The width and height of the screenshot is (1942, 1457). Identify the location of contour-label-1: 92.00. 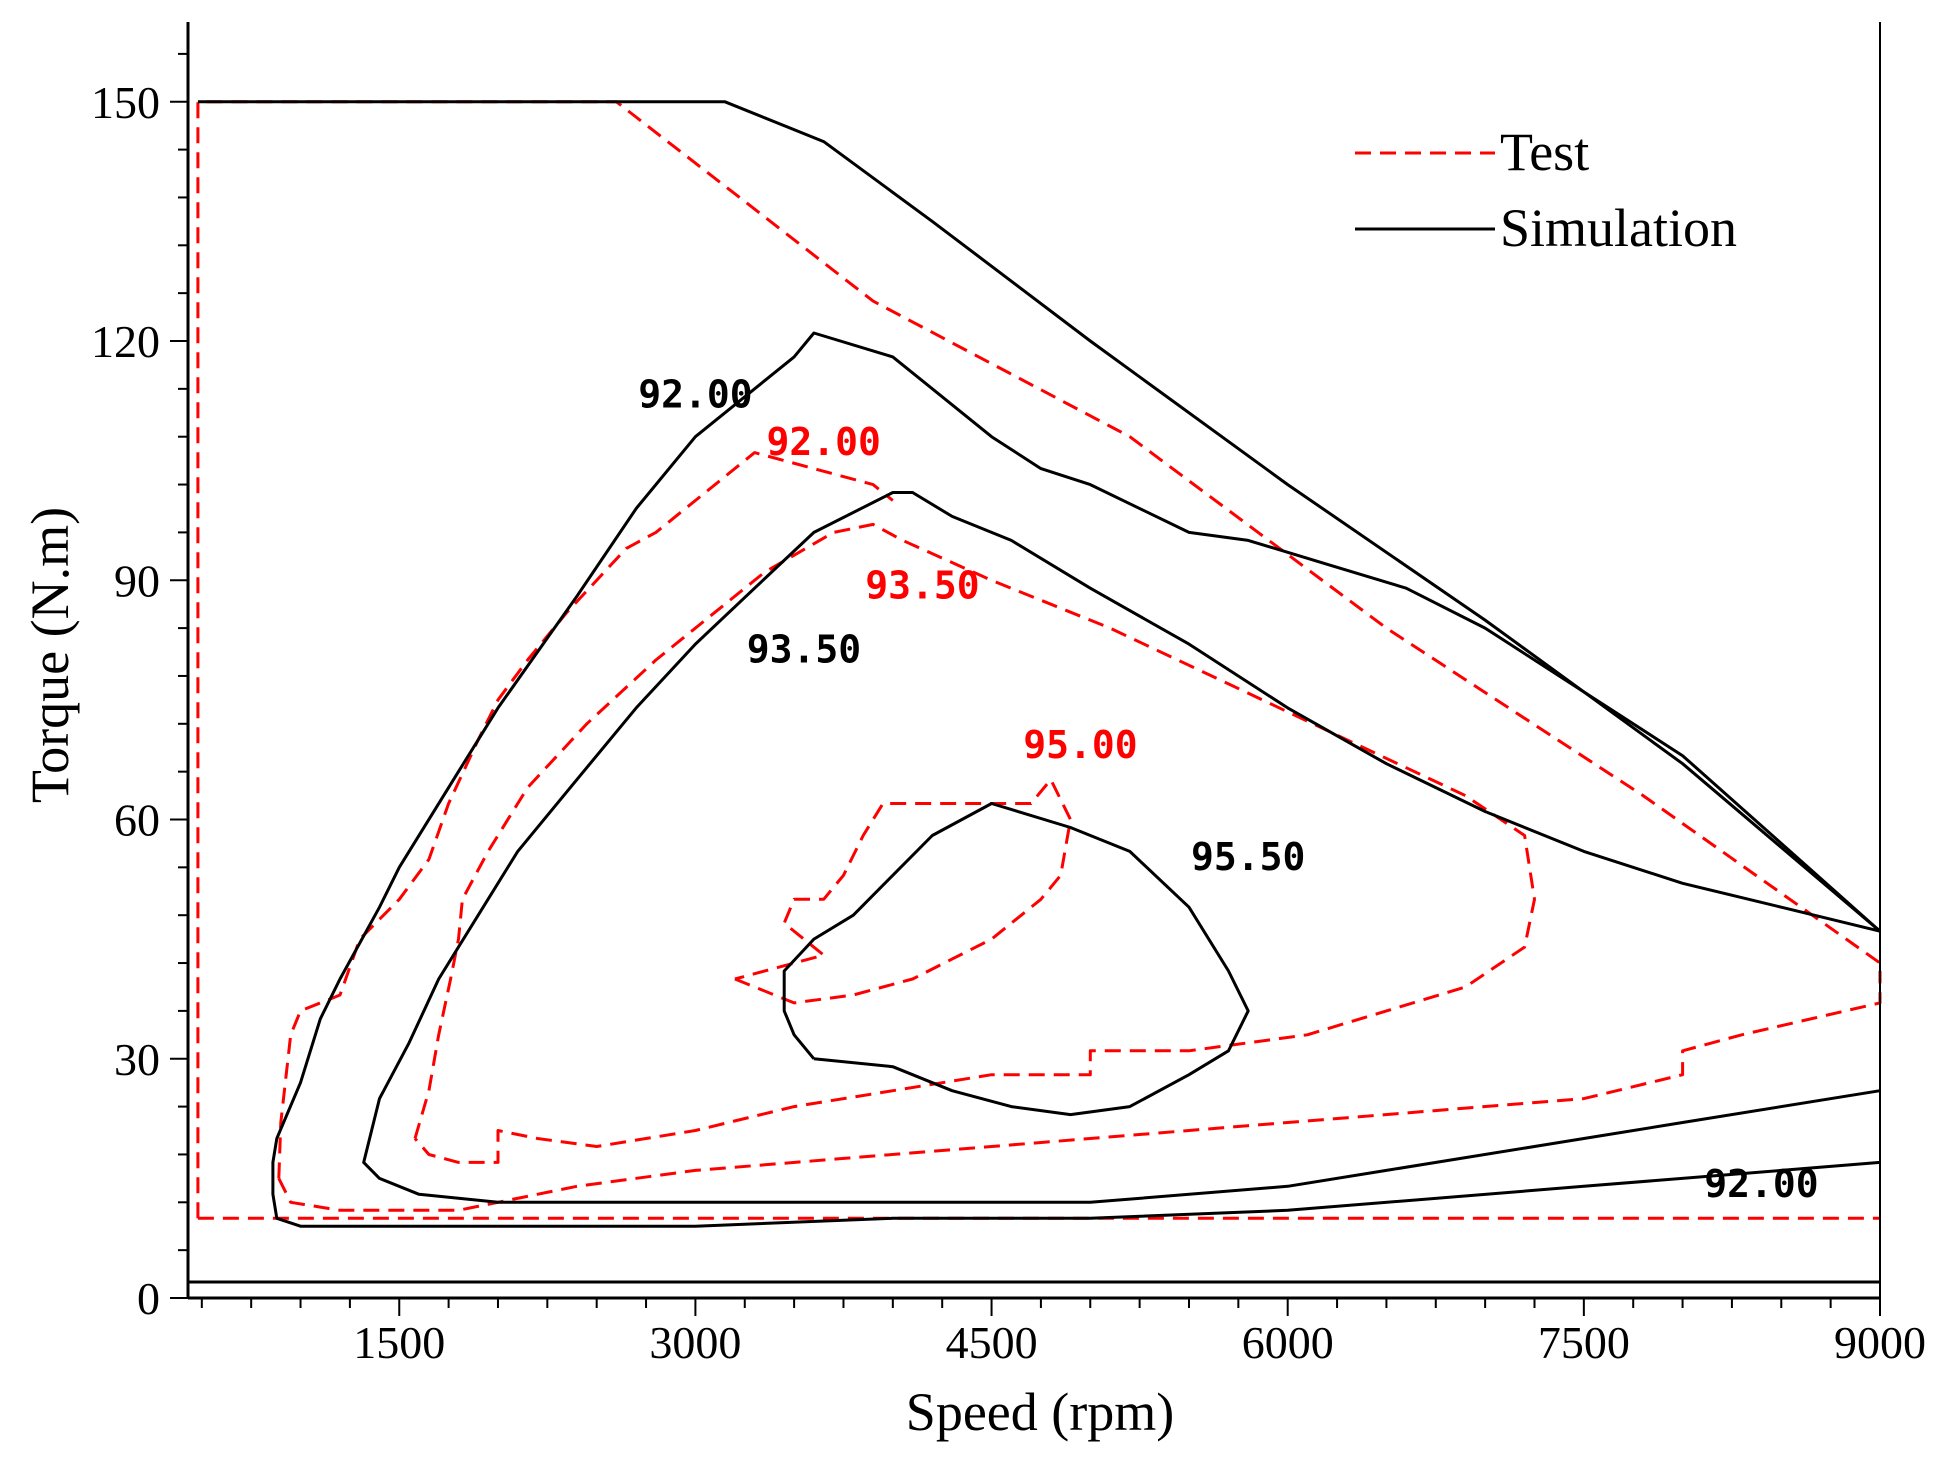
(824, 442).